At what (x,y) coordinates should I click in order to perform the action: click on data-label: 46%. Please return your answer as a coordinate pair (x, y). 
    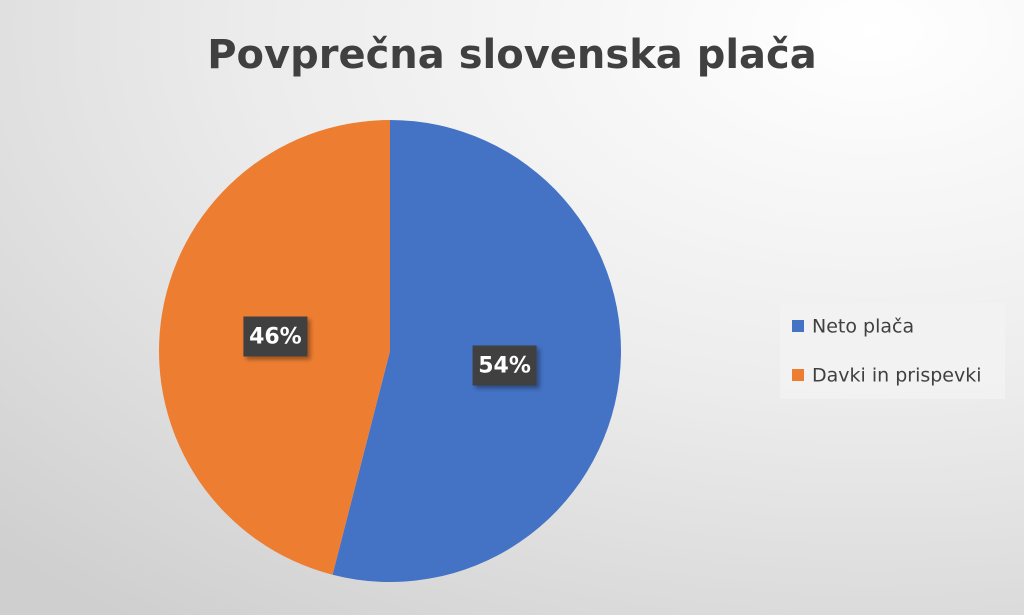
    Looking at the image, I should click on (275, 337).